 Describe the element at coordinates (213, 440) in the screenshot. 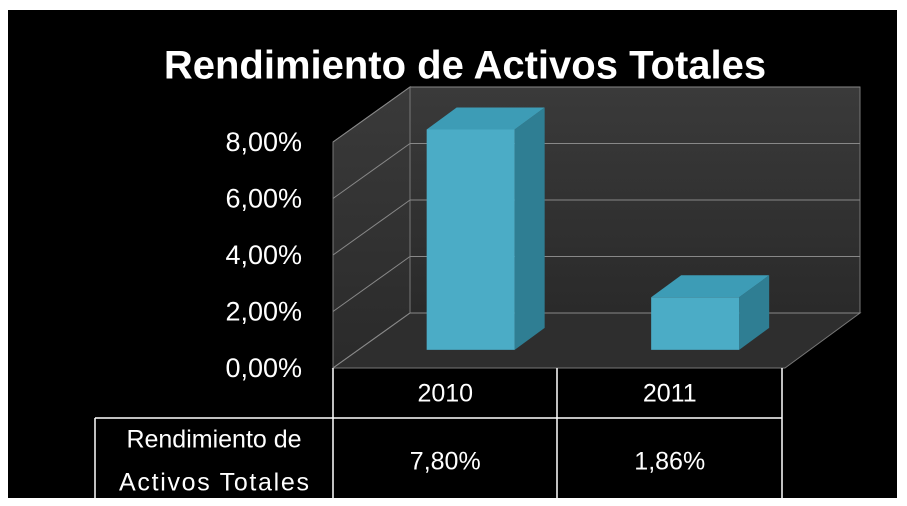

I see `row-header: Rendimiento de` at that location.